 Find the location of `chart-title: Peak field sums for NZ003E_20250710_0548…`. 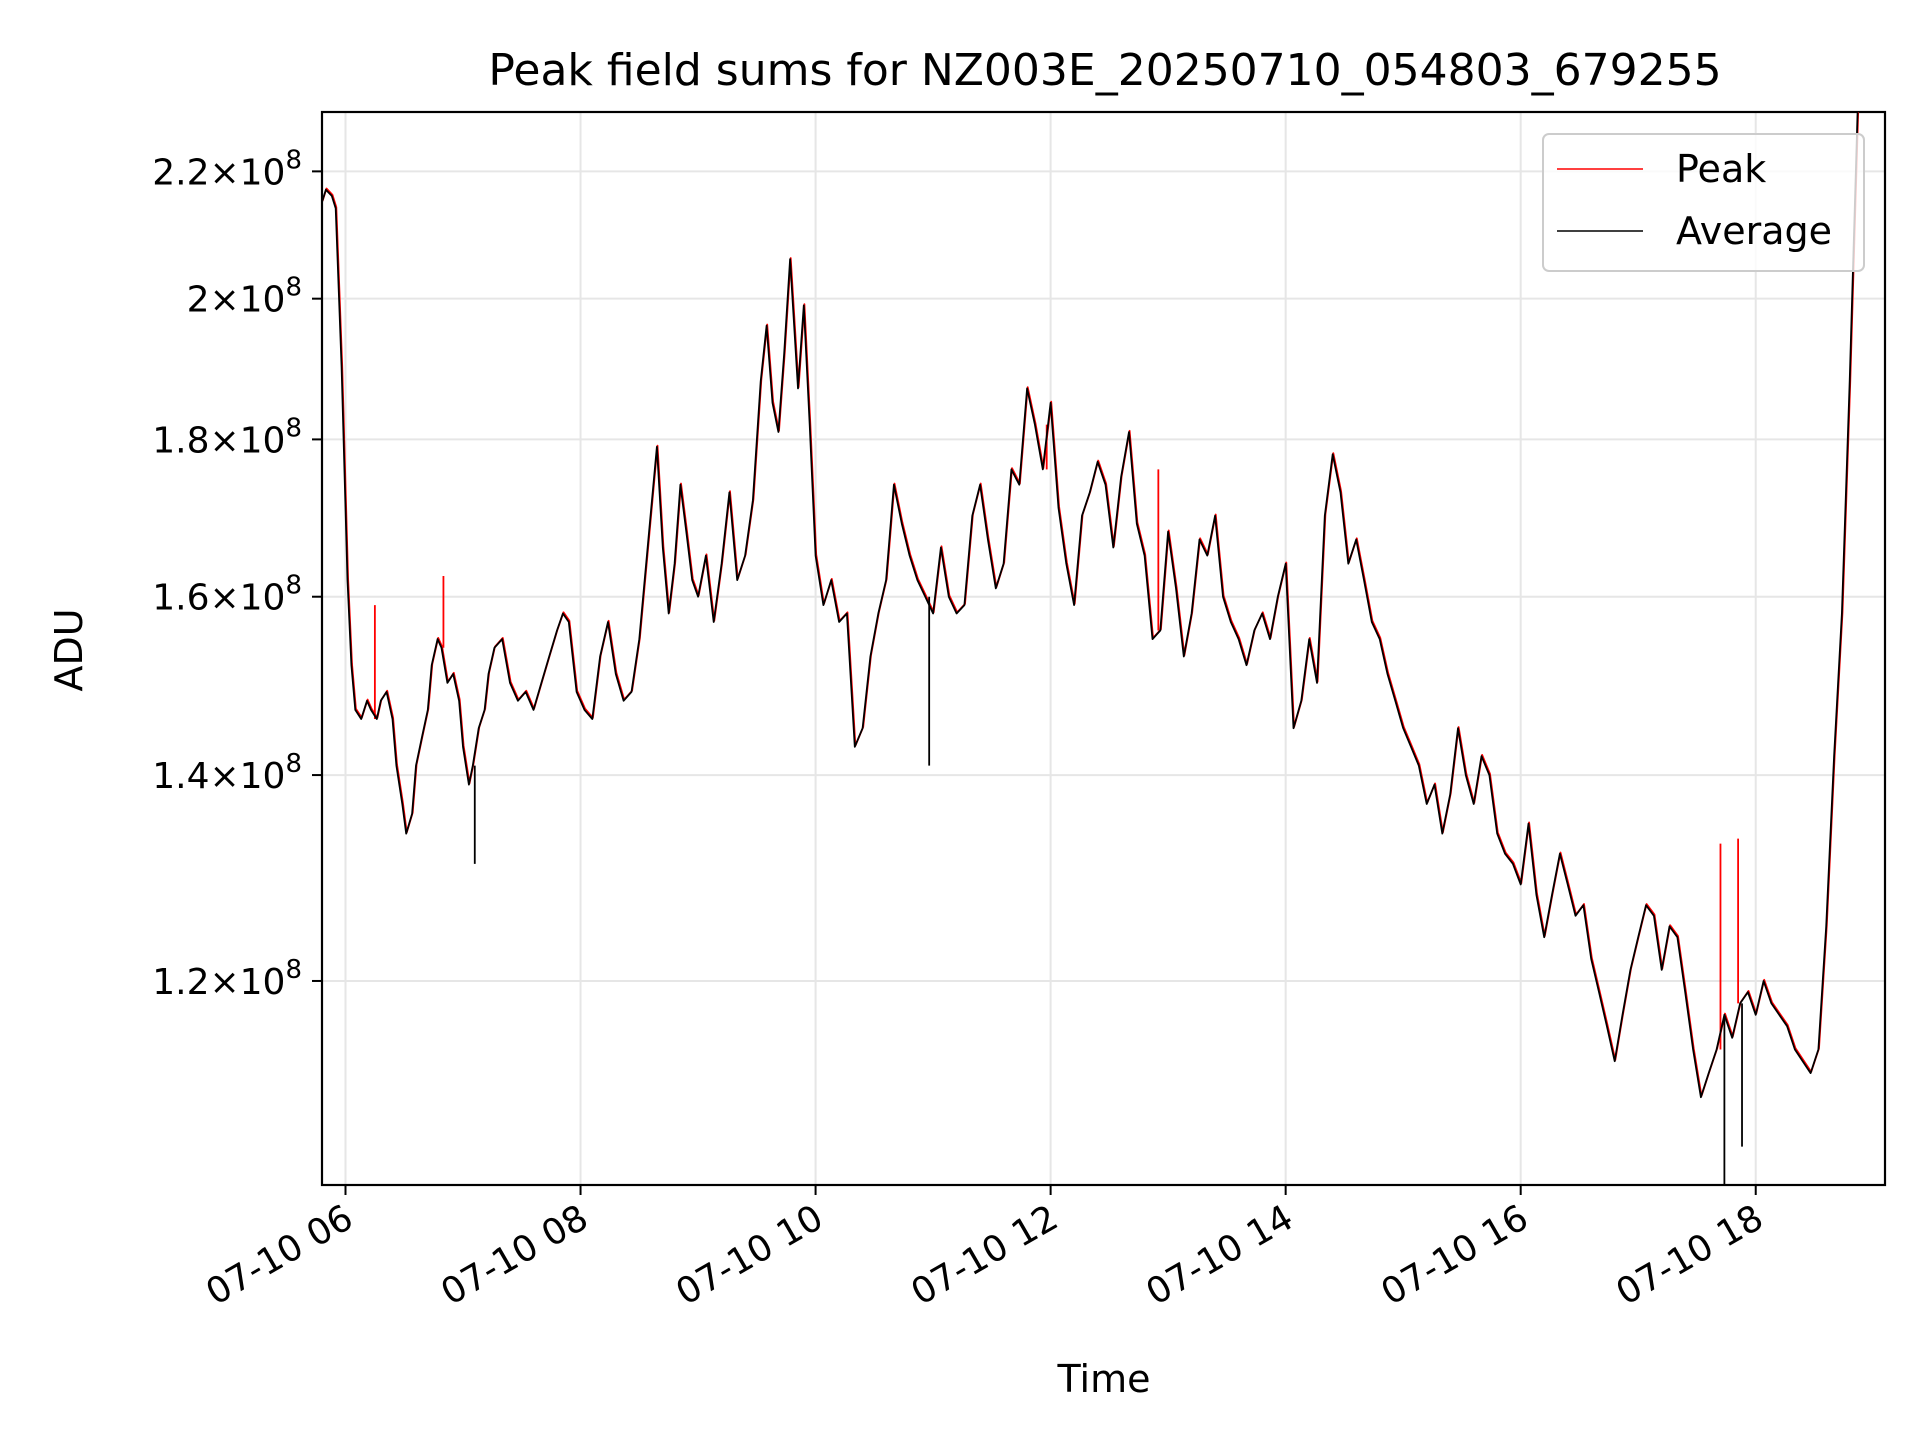

chart-title: Peak field sums for NZ003E_20250710_0548… is located at coordinates (1104, 70).